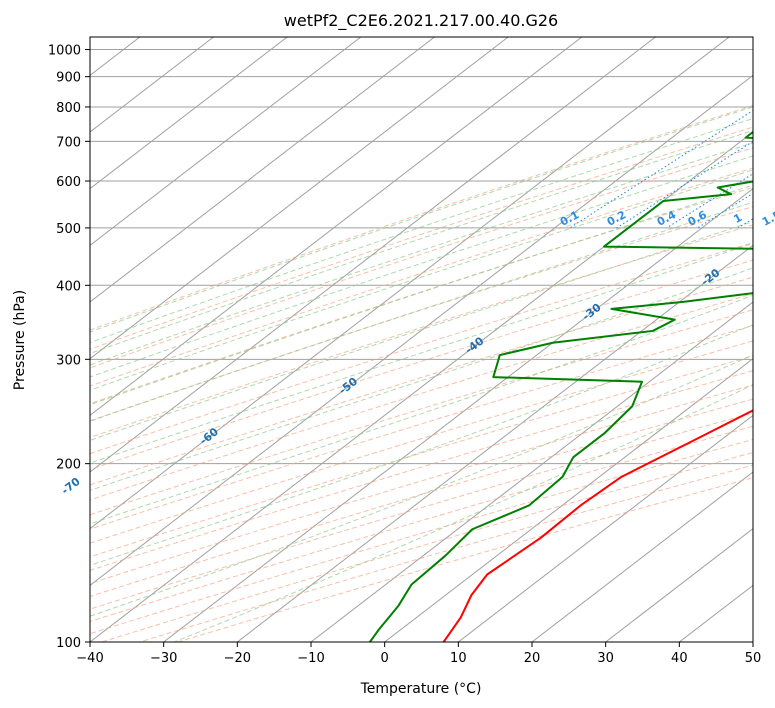  What do you see at coordinates (237, 658) in the screenshot?
I see `x-tick-label: −20` at bounding box center [237, 658].